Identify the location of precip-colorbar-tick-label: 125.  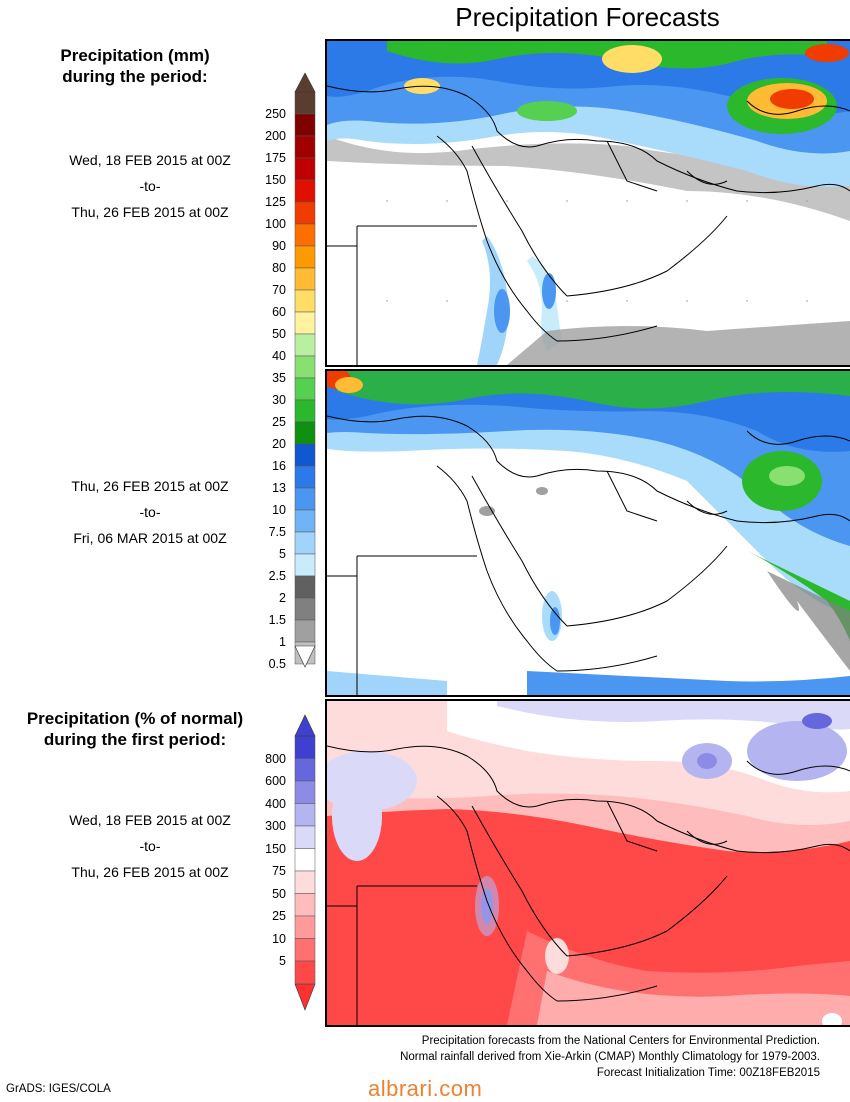
(275, 202).